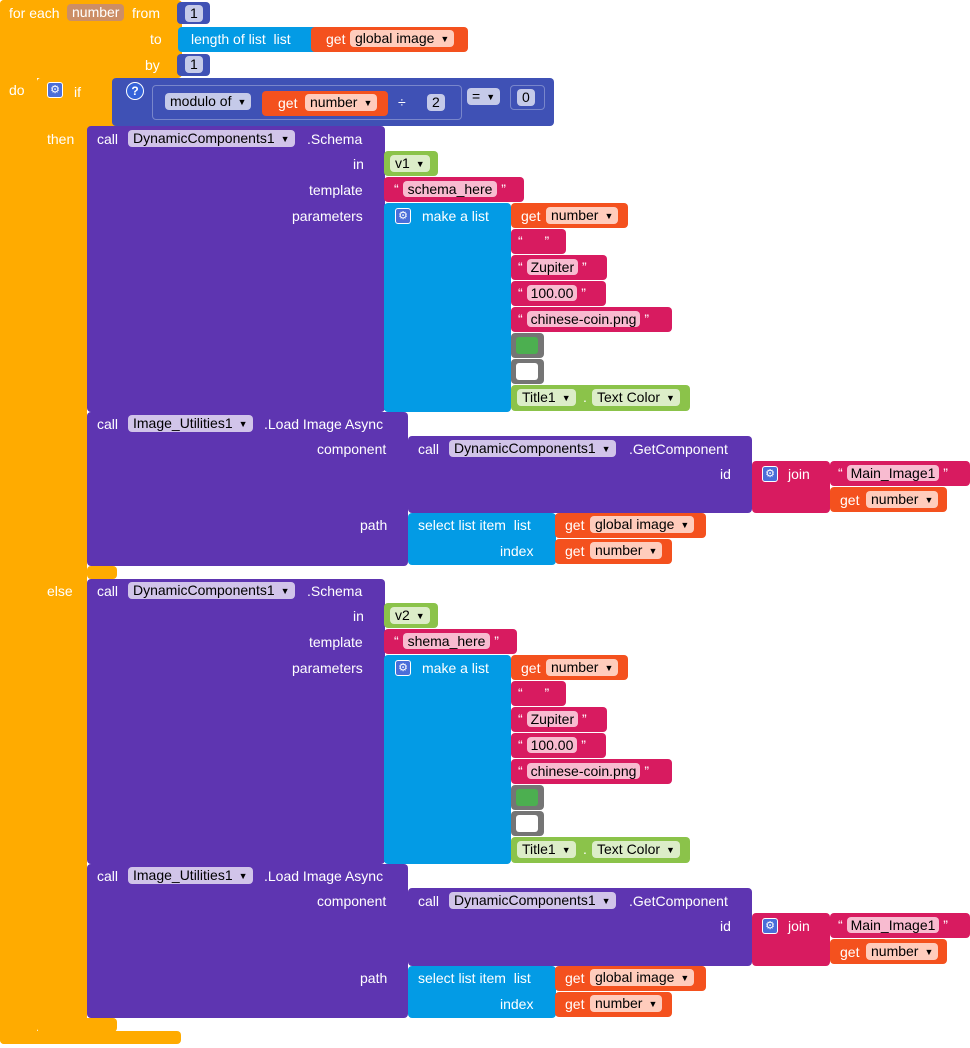 The image size is (970, 1048). What do you see at coordinates (474, 978) in the screenshot?
I see `select-list-item-label: select list item list` at bounding box center [474, 978].